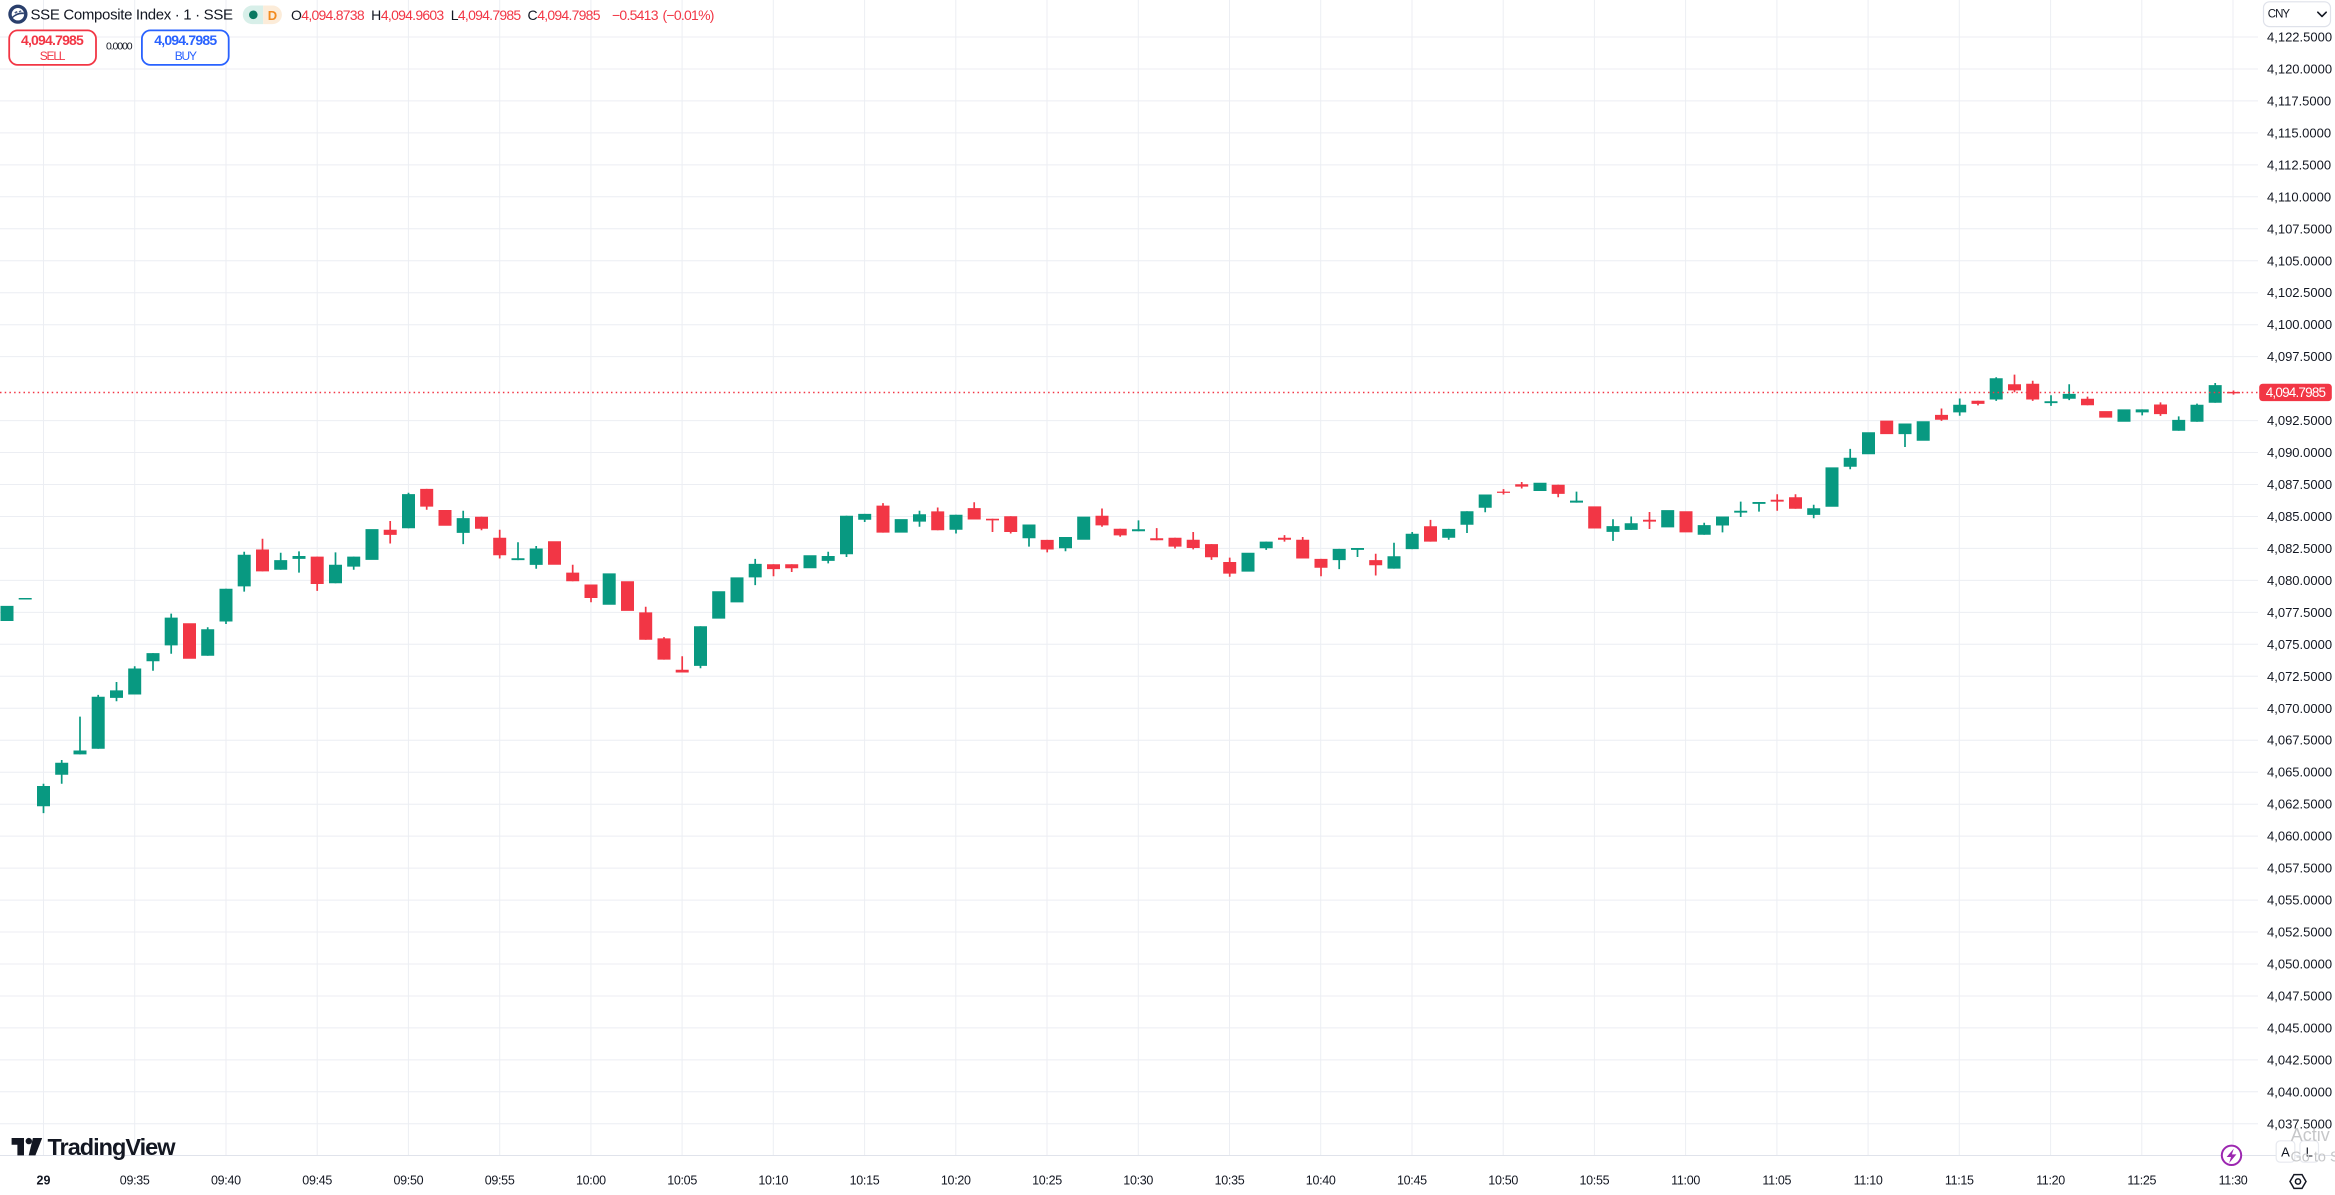  What do you see at coordinates (2299, 292) in the screenshot?
I see `svg-text: 4,102.5000` at bounding box center [2299, 292].